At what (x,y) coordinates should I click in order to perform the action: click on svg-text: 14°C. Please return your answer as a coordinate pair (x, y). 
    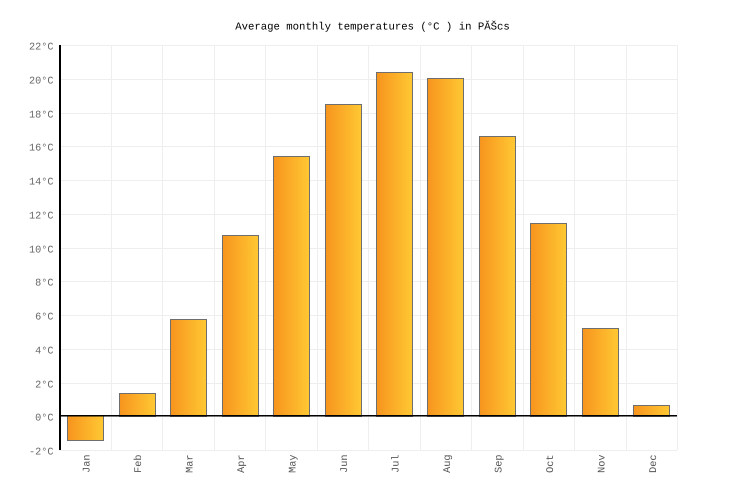
    Looking at the image, I should click on (41, 183).